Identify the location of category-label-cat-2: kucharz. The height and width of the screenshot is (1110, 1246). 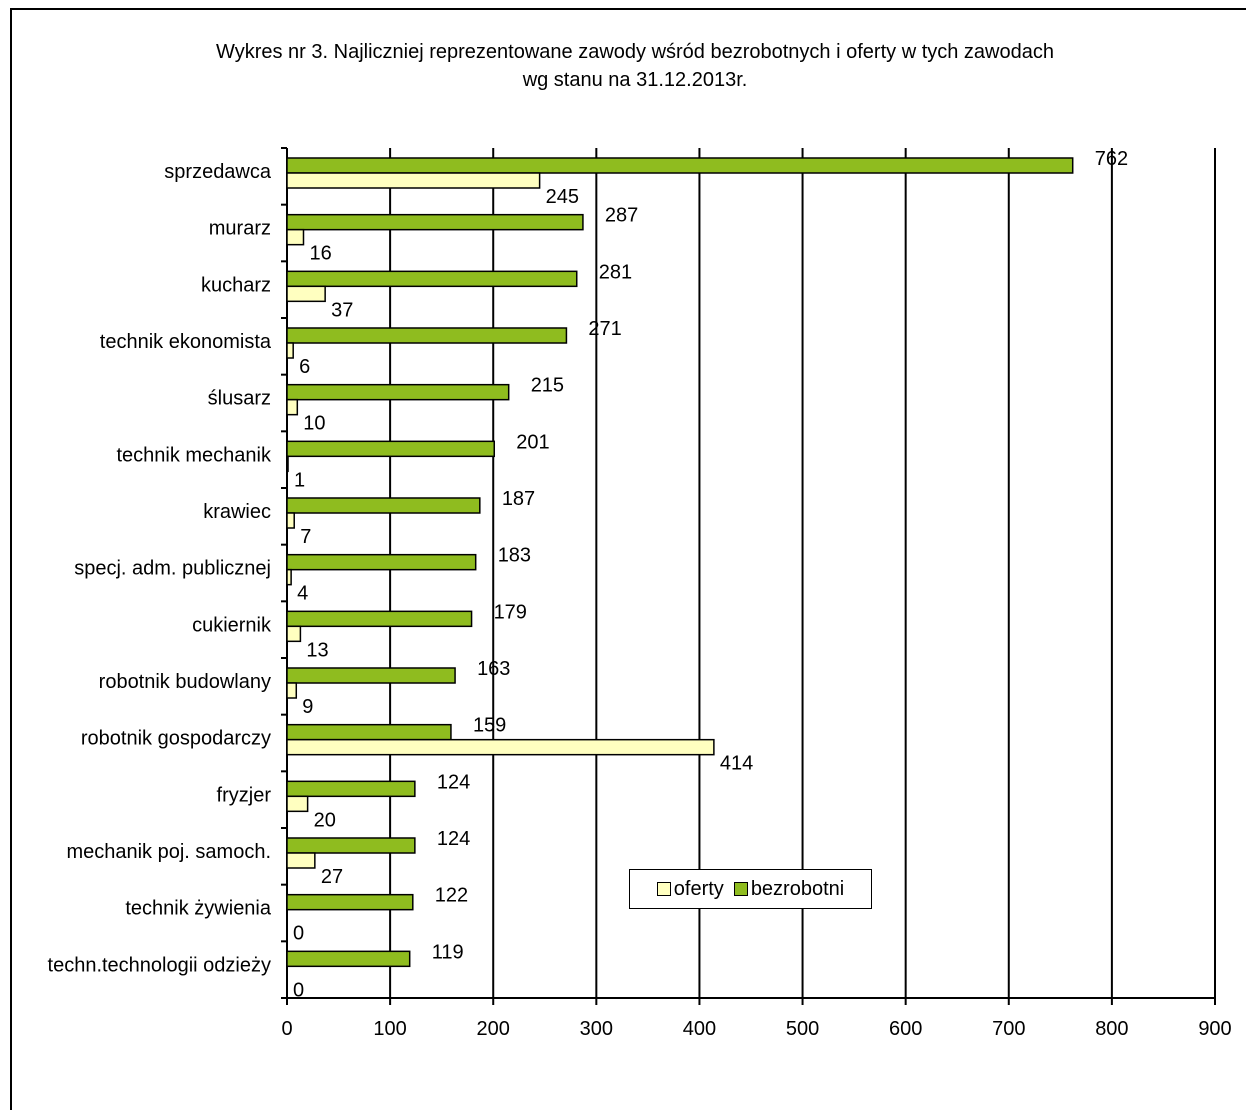
(236, 285).